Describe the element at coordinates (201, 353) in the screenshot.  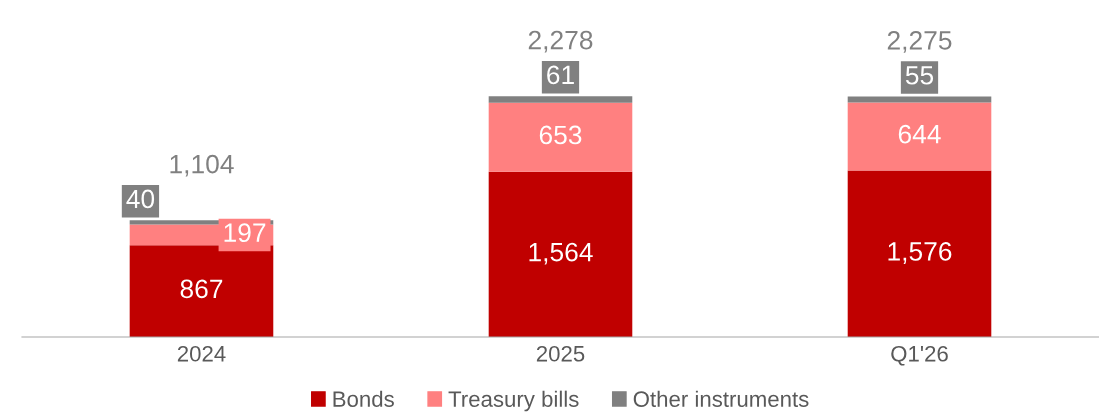
I see `x-tick-label: 2024` at that location.